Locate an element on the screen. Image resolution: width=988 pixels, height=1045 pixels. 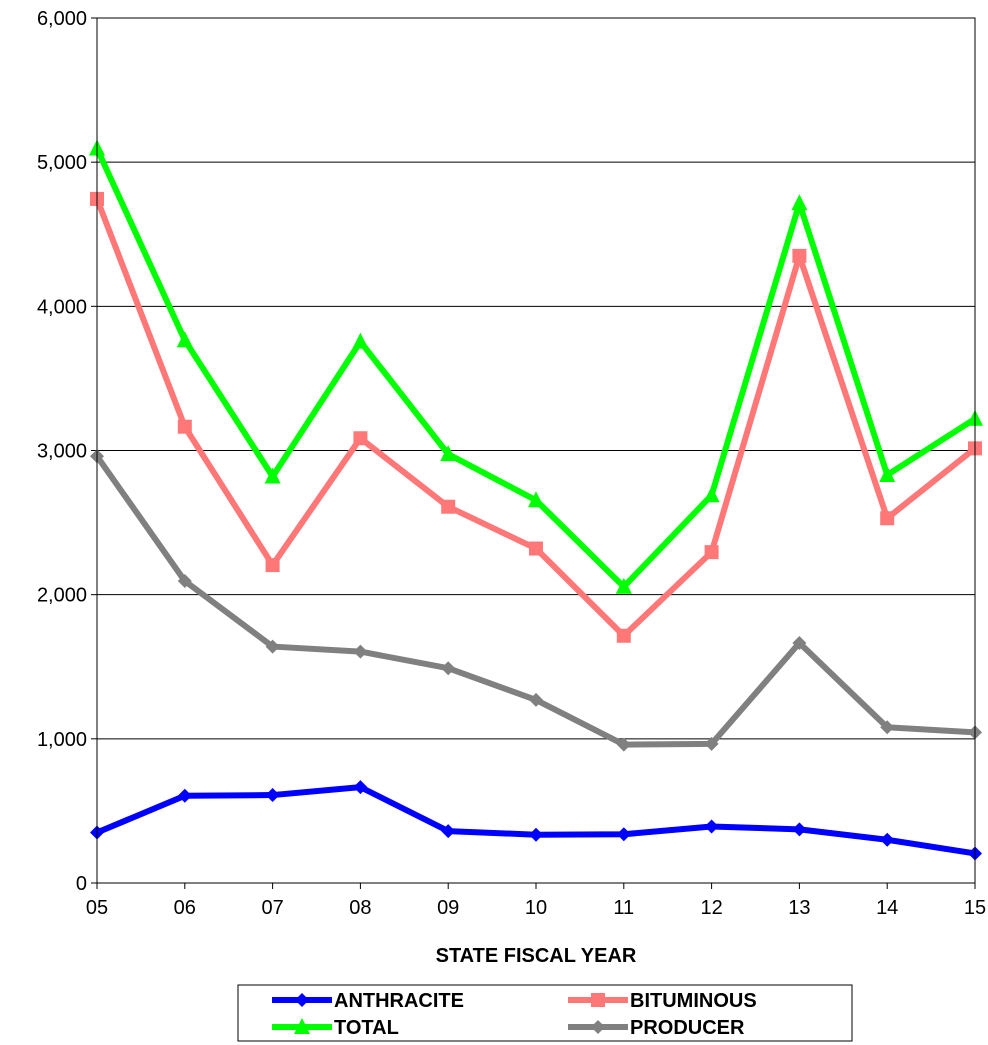
x-tick-label: 10 is located at coordinates (536, 908).